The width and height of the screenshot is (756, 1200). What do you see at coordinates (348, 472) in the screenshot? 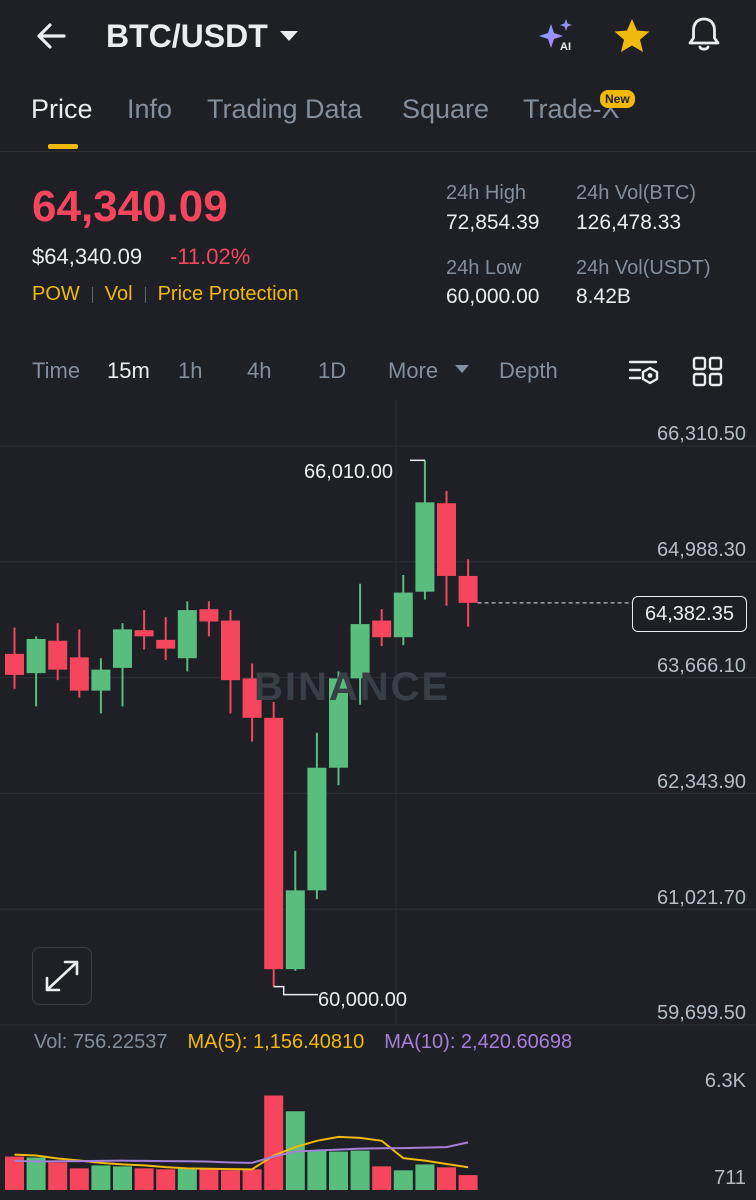
I see `high-annotation: 66,010.00` at bounding box center [348, 472].